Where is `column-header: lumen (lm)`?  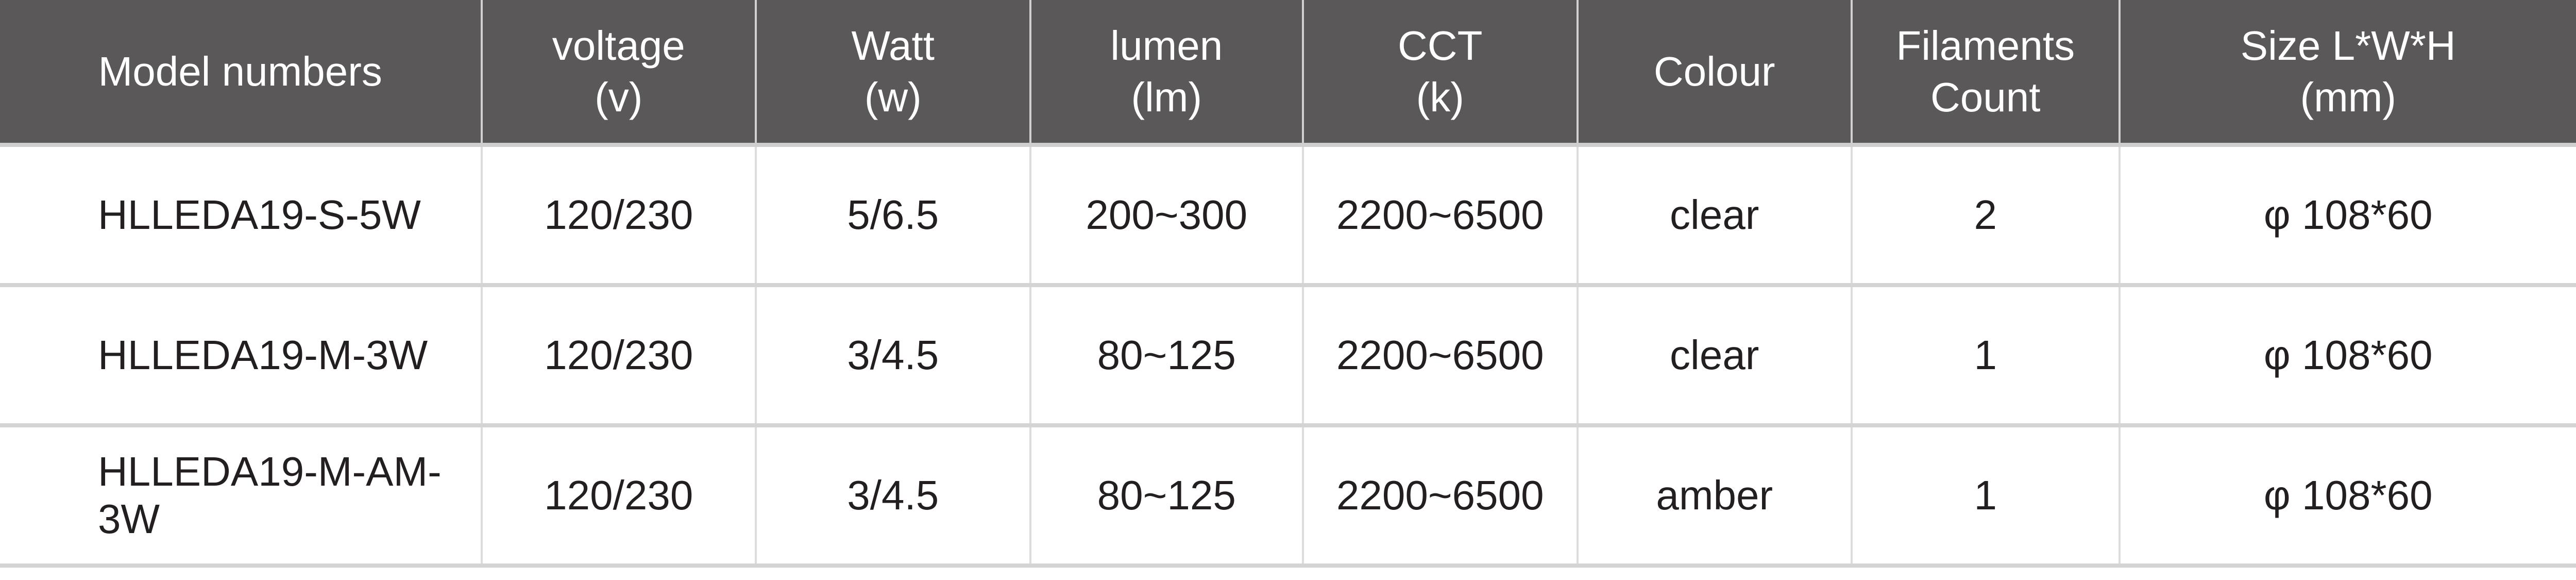 column-header: lumen (lm) is located at coordinates (1167, 73).